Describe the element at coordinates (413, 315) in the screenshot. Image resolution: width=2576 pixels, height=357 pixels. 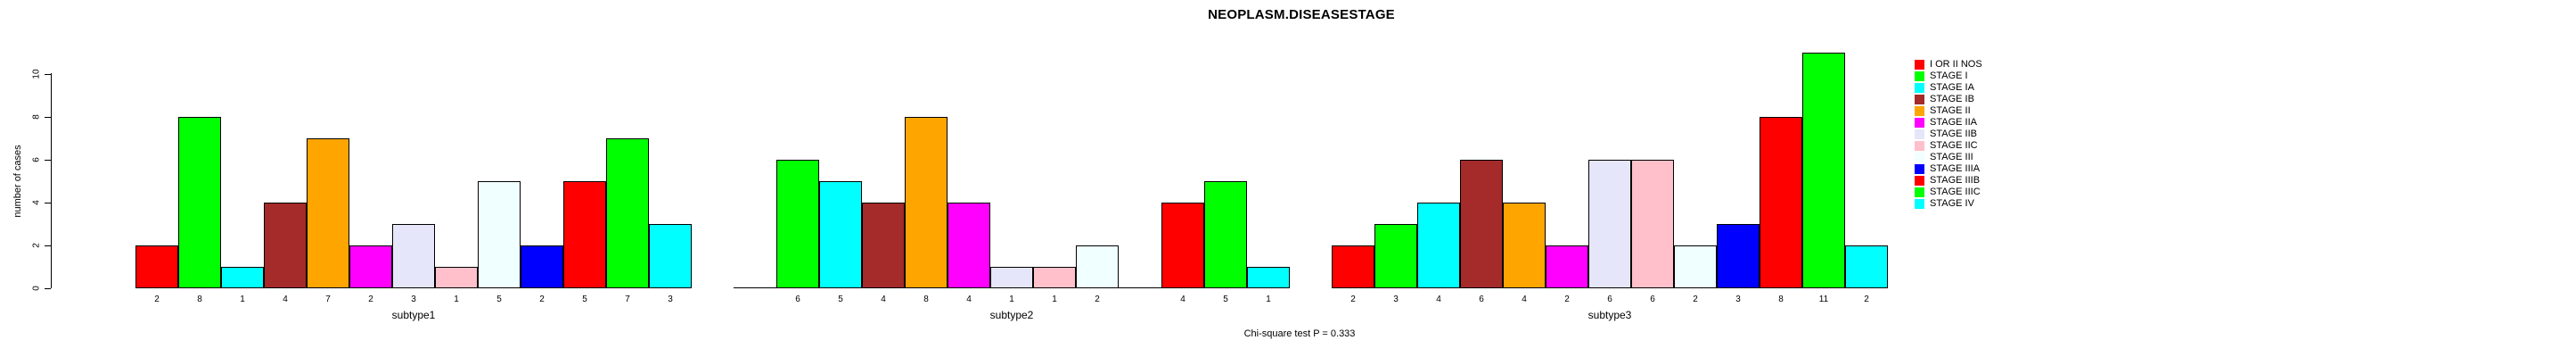
I see `x-axis-group-label: subtype1` at that location.